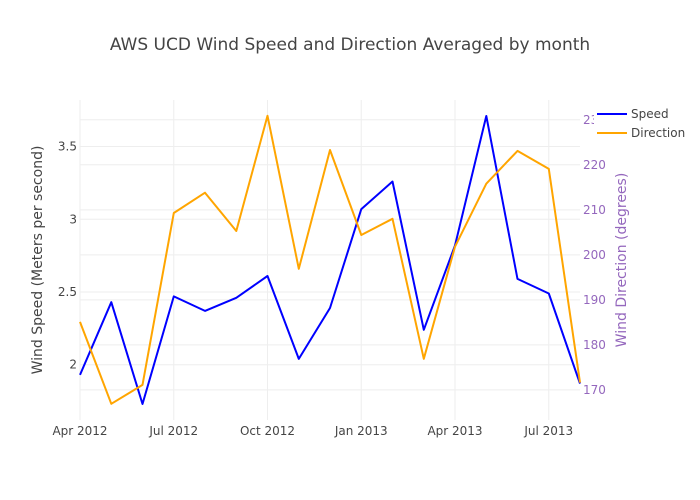 The image size is (700, 500). What do you see at coordinates (454, 431) in the screenshot?
I see `x-tick-label: Apr 2013` at bounding box center [454, 431].